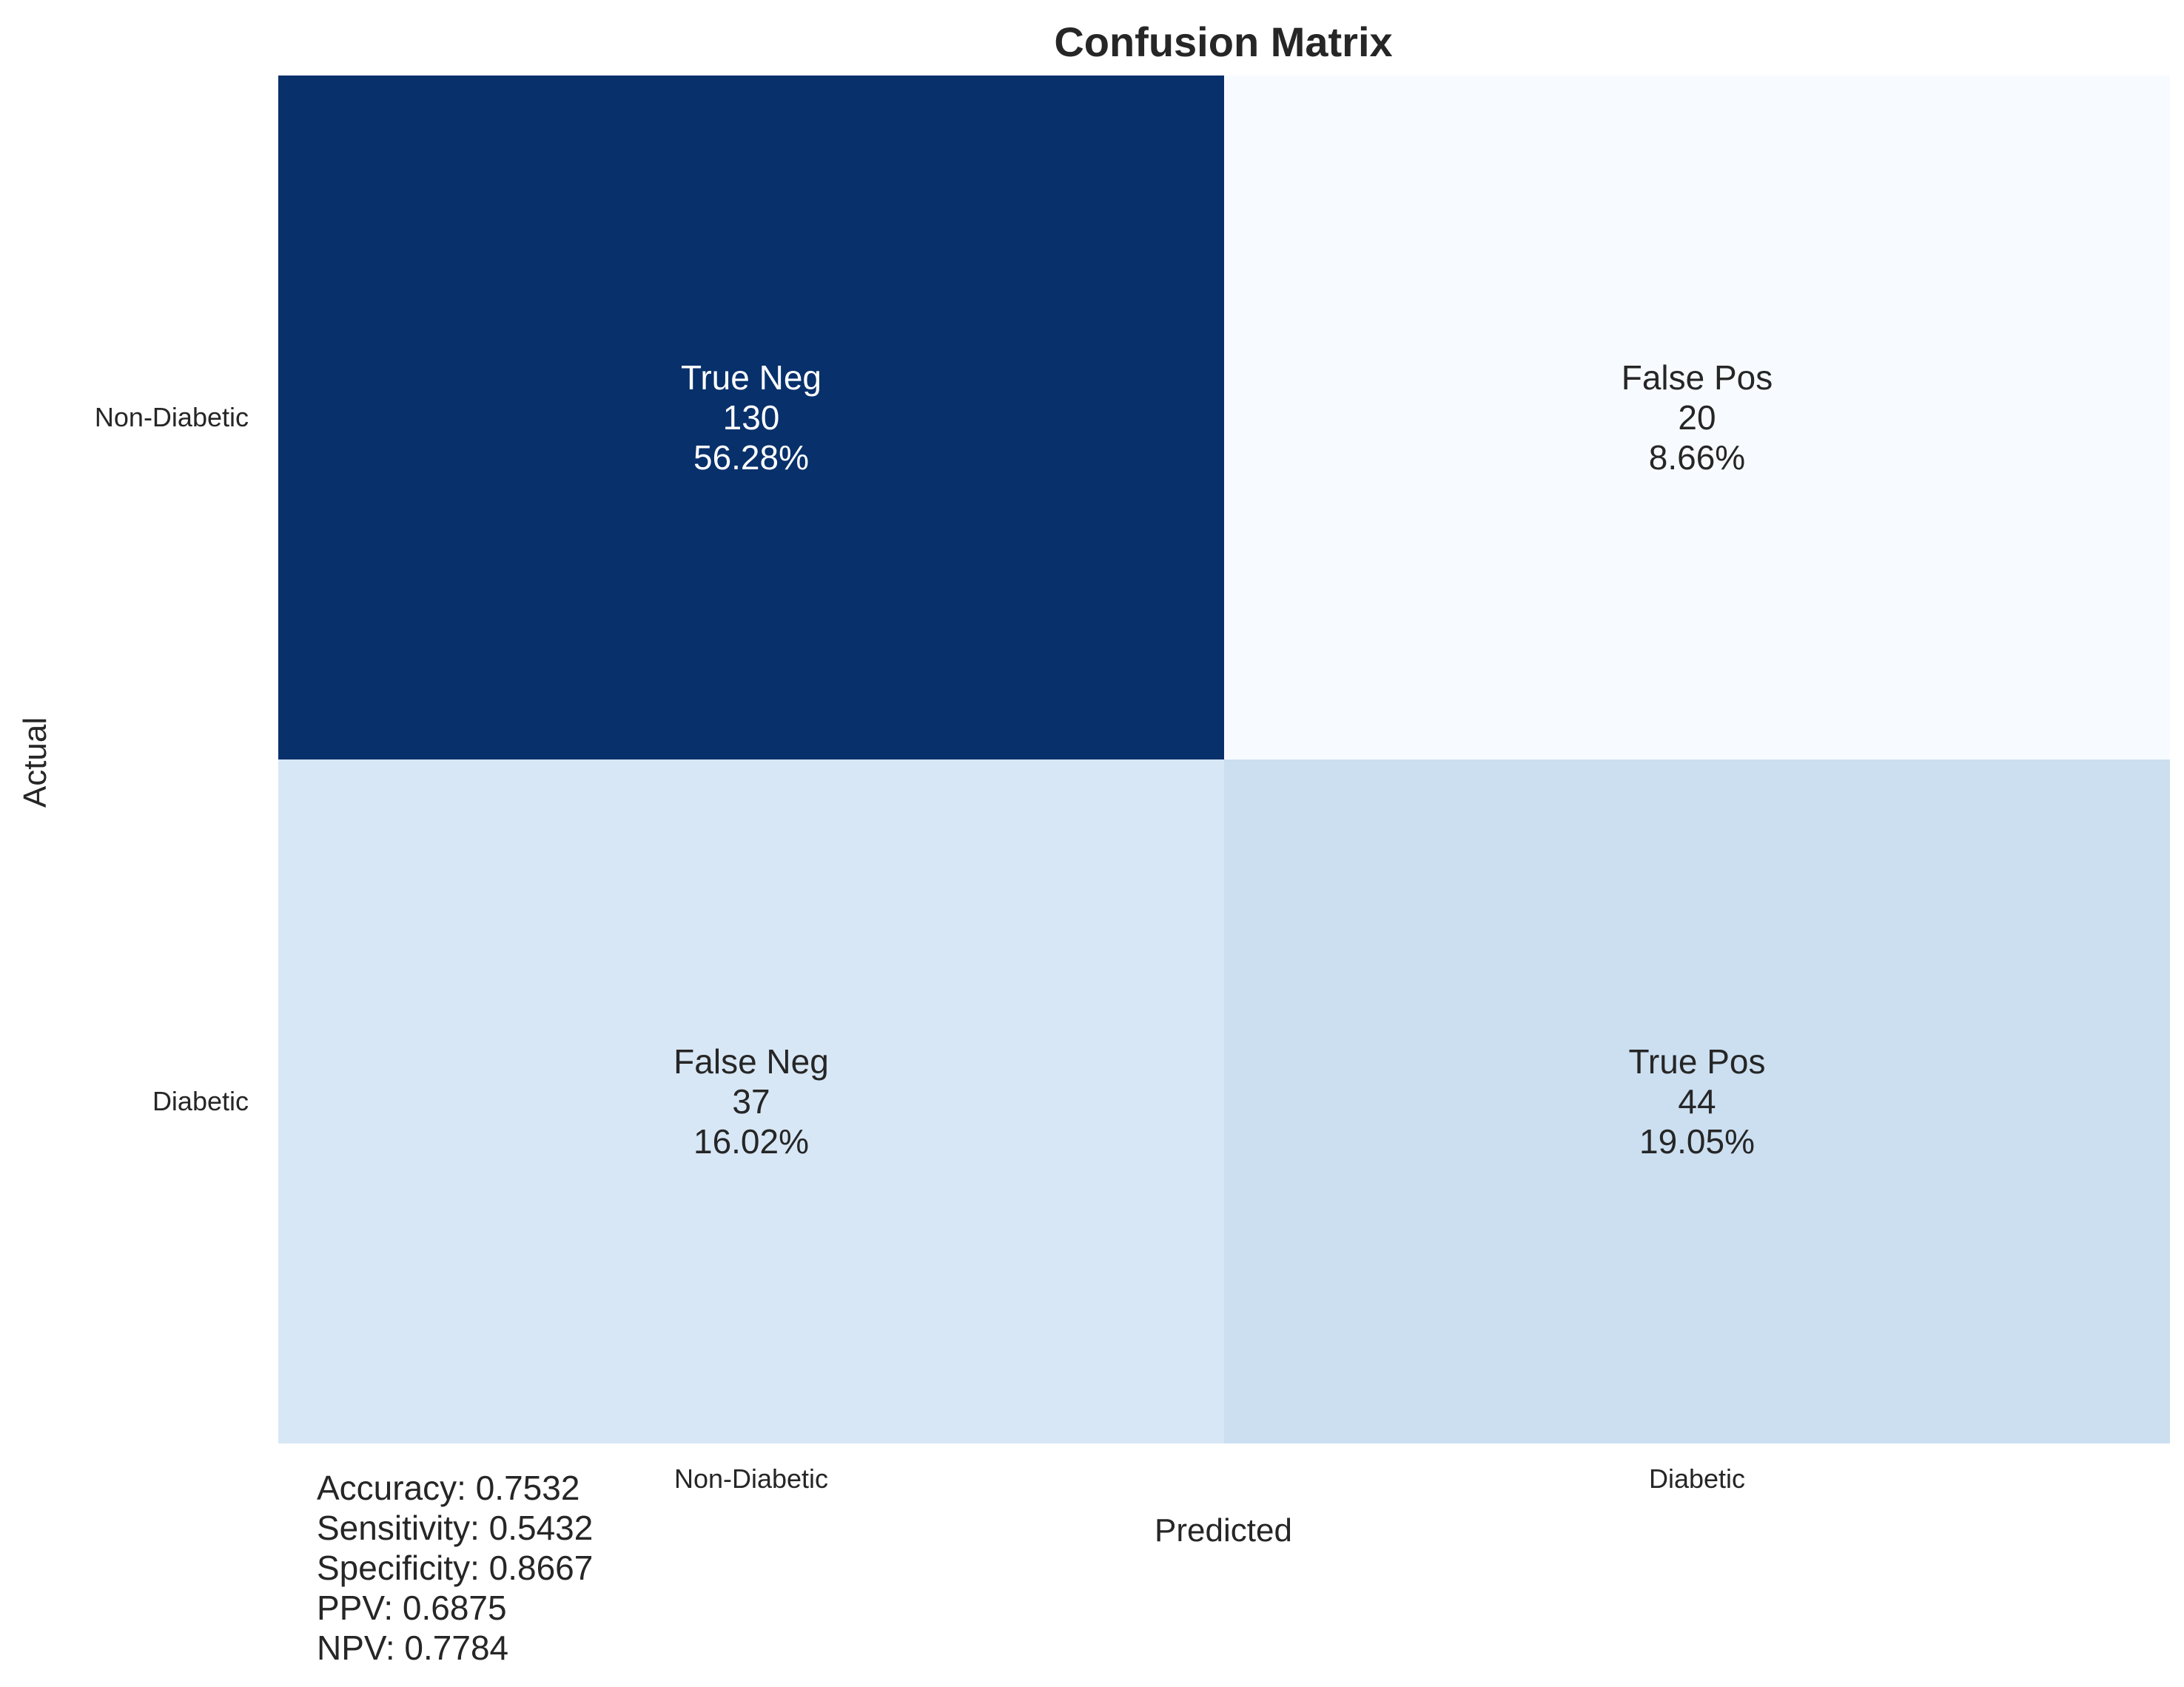 Image resolution: width=2184 pixels, height=1687 pixels. What do you see at coordinates (200, 1101) in the screenshot?
I see `y-tick-label-1: Diabetic` at bounding box center [200, 1101].